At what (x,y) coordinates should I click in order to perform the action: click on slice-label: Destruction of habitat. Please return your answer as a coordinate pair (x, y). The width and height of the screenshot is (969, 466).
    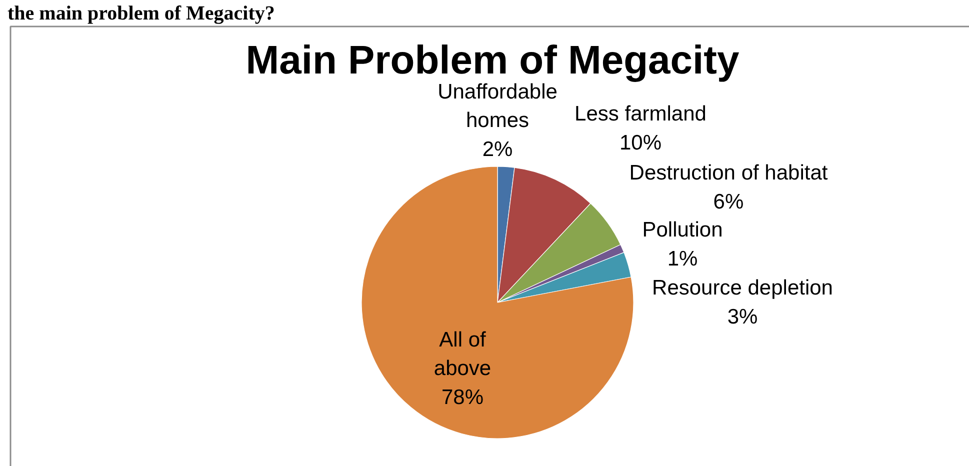
    Looking at the image, I should click on (728, 173).